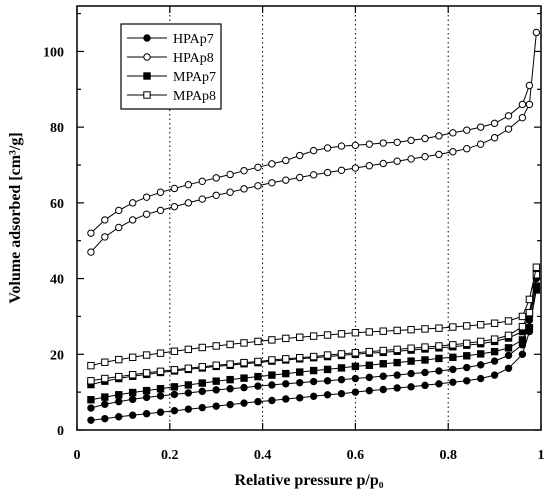 This screenshot has width=550, height=493. What do you see at coordinates (15, 217) in the screenshot?
I see `y-axis-title: Volume adsorbed [cm³/g]` at bounding box center [15, 217].